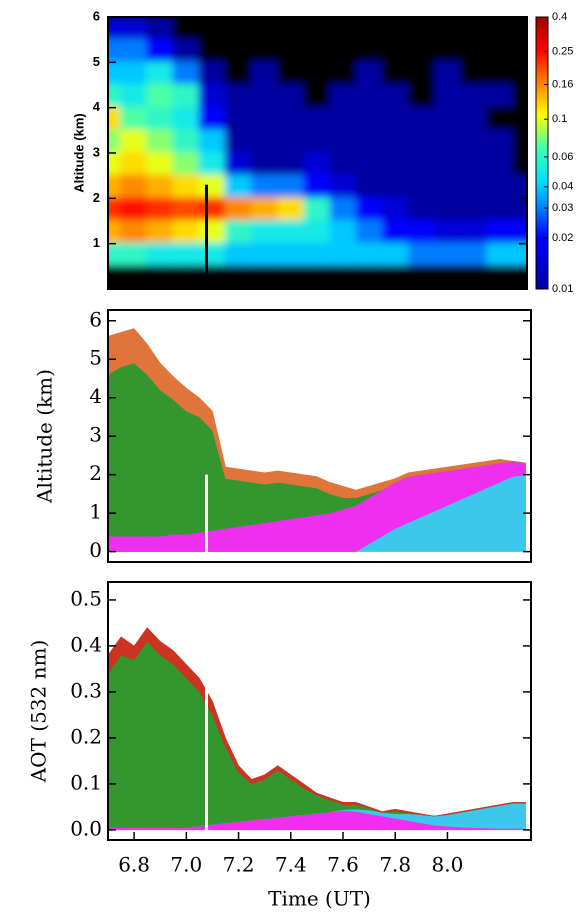  I want to click on y-tick-label: 1, so click(95, 512).